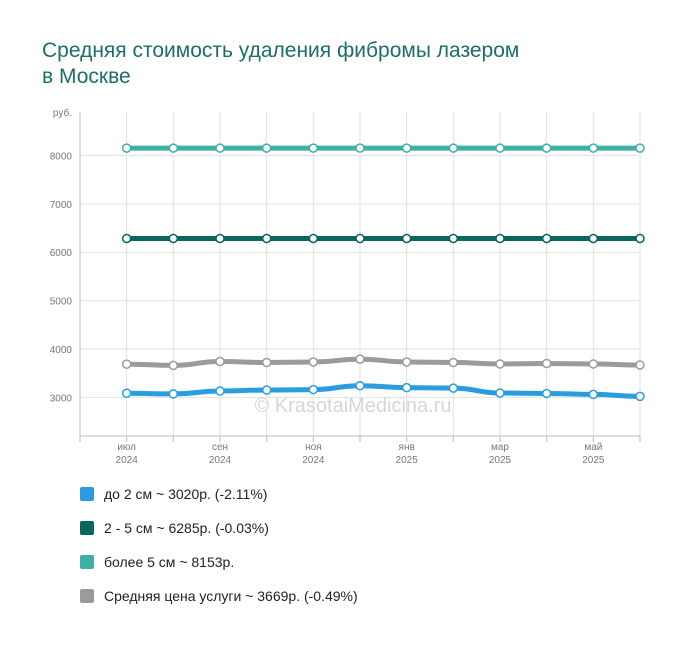 The height and width of the screenshot is (646, 700). Describe the element at coordinates (186, 494) in the screenshot. I see `legend-label-series-1: до 2 см ~ 3020р. (-2.11%)` at that location.